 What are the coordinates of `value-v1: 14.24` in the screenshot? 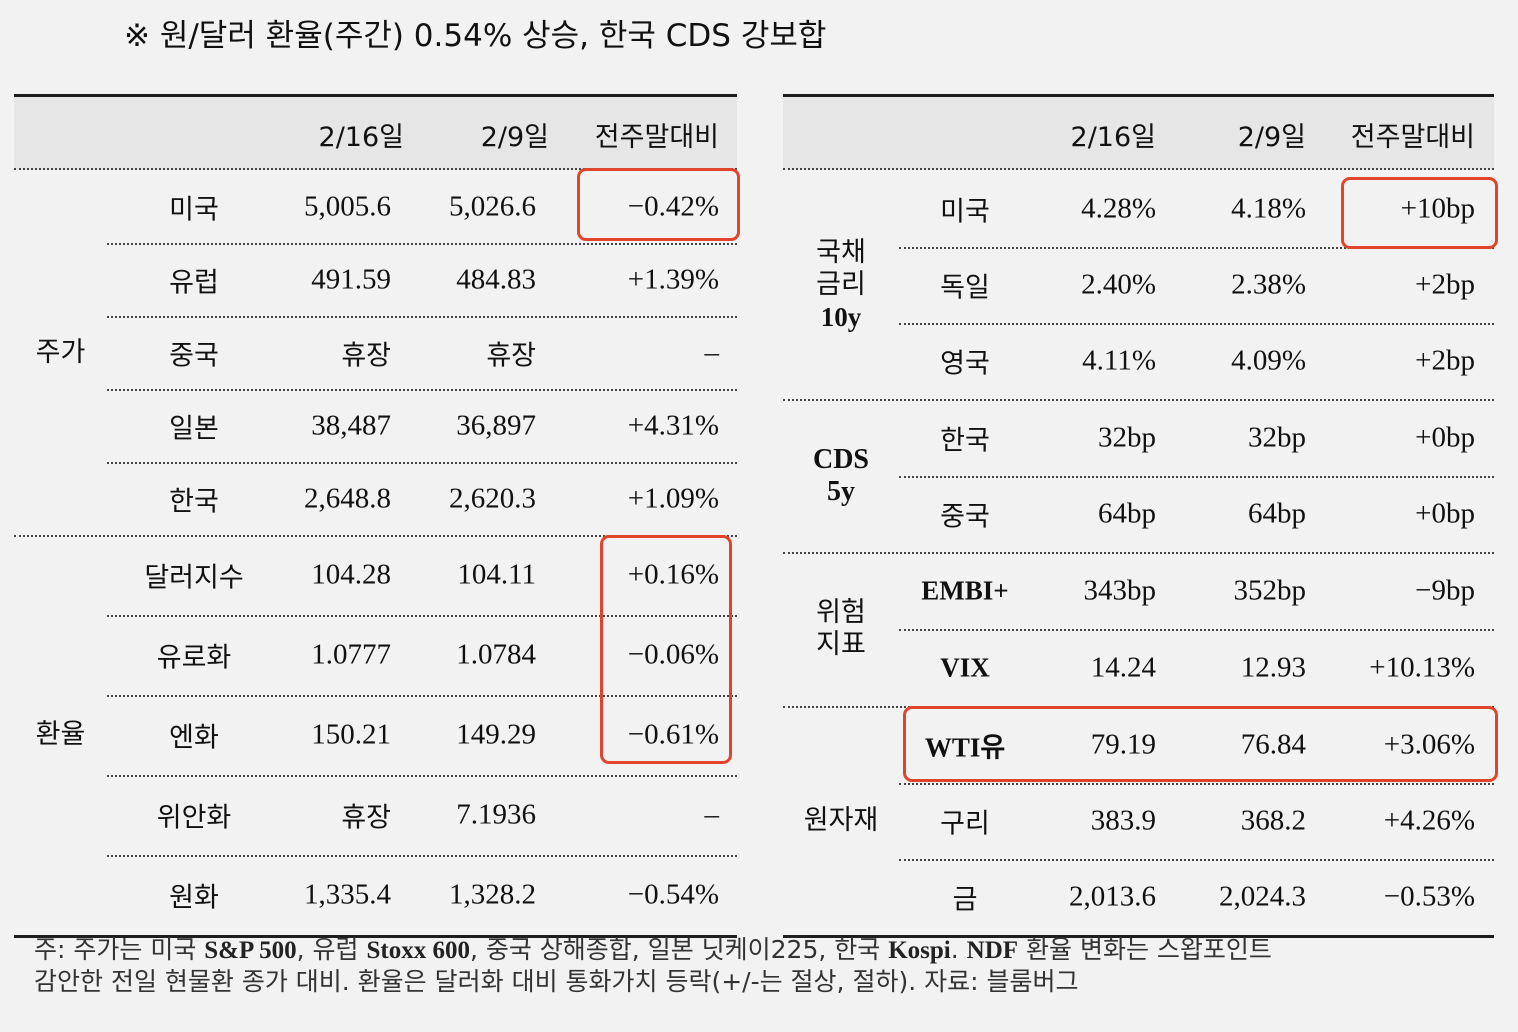 It's located at (1123, 667).